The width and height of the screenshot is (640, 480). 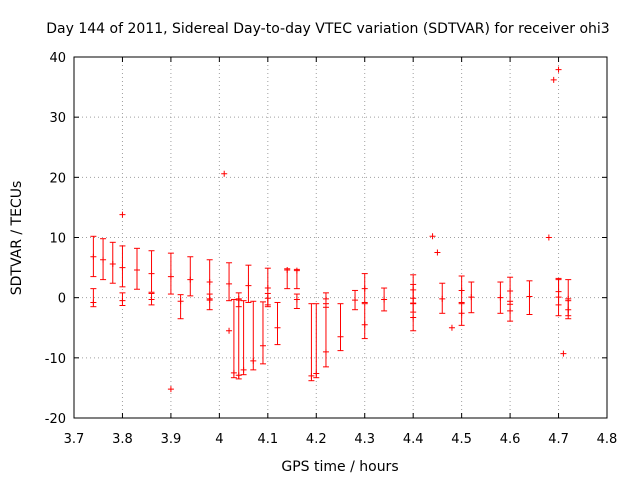 What do you see at coordinates (510, 439) in the screenshot?
I see `x-tick-label: 4.6` at bounding box center [510, 439].